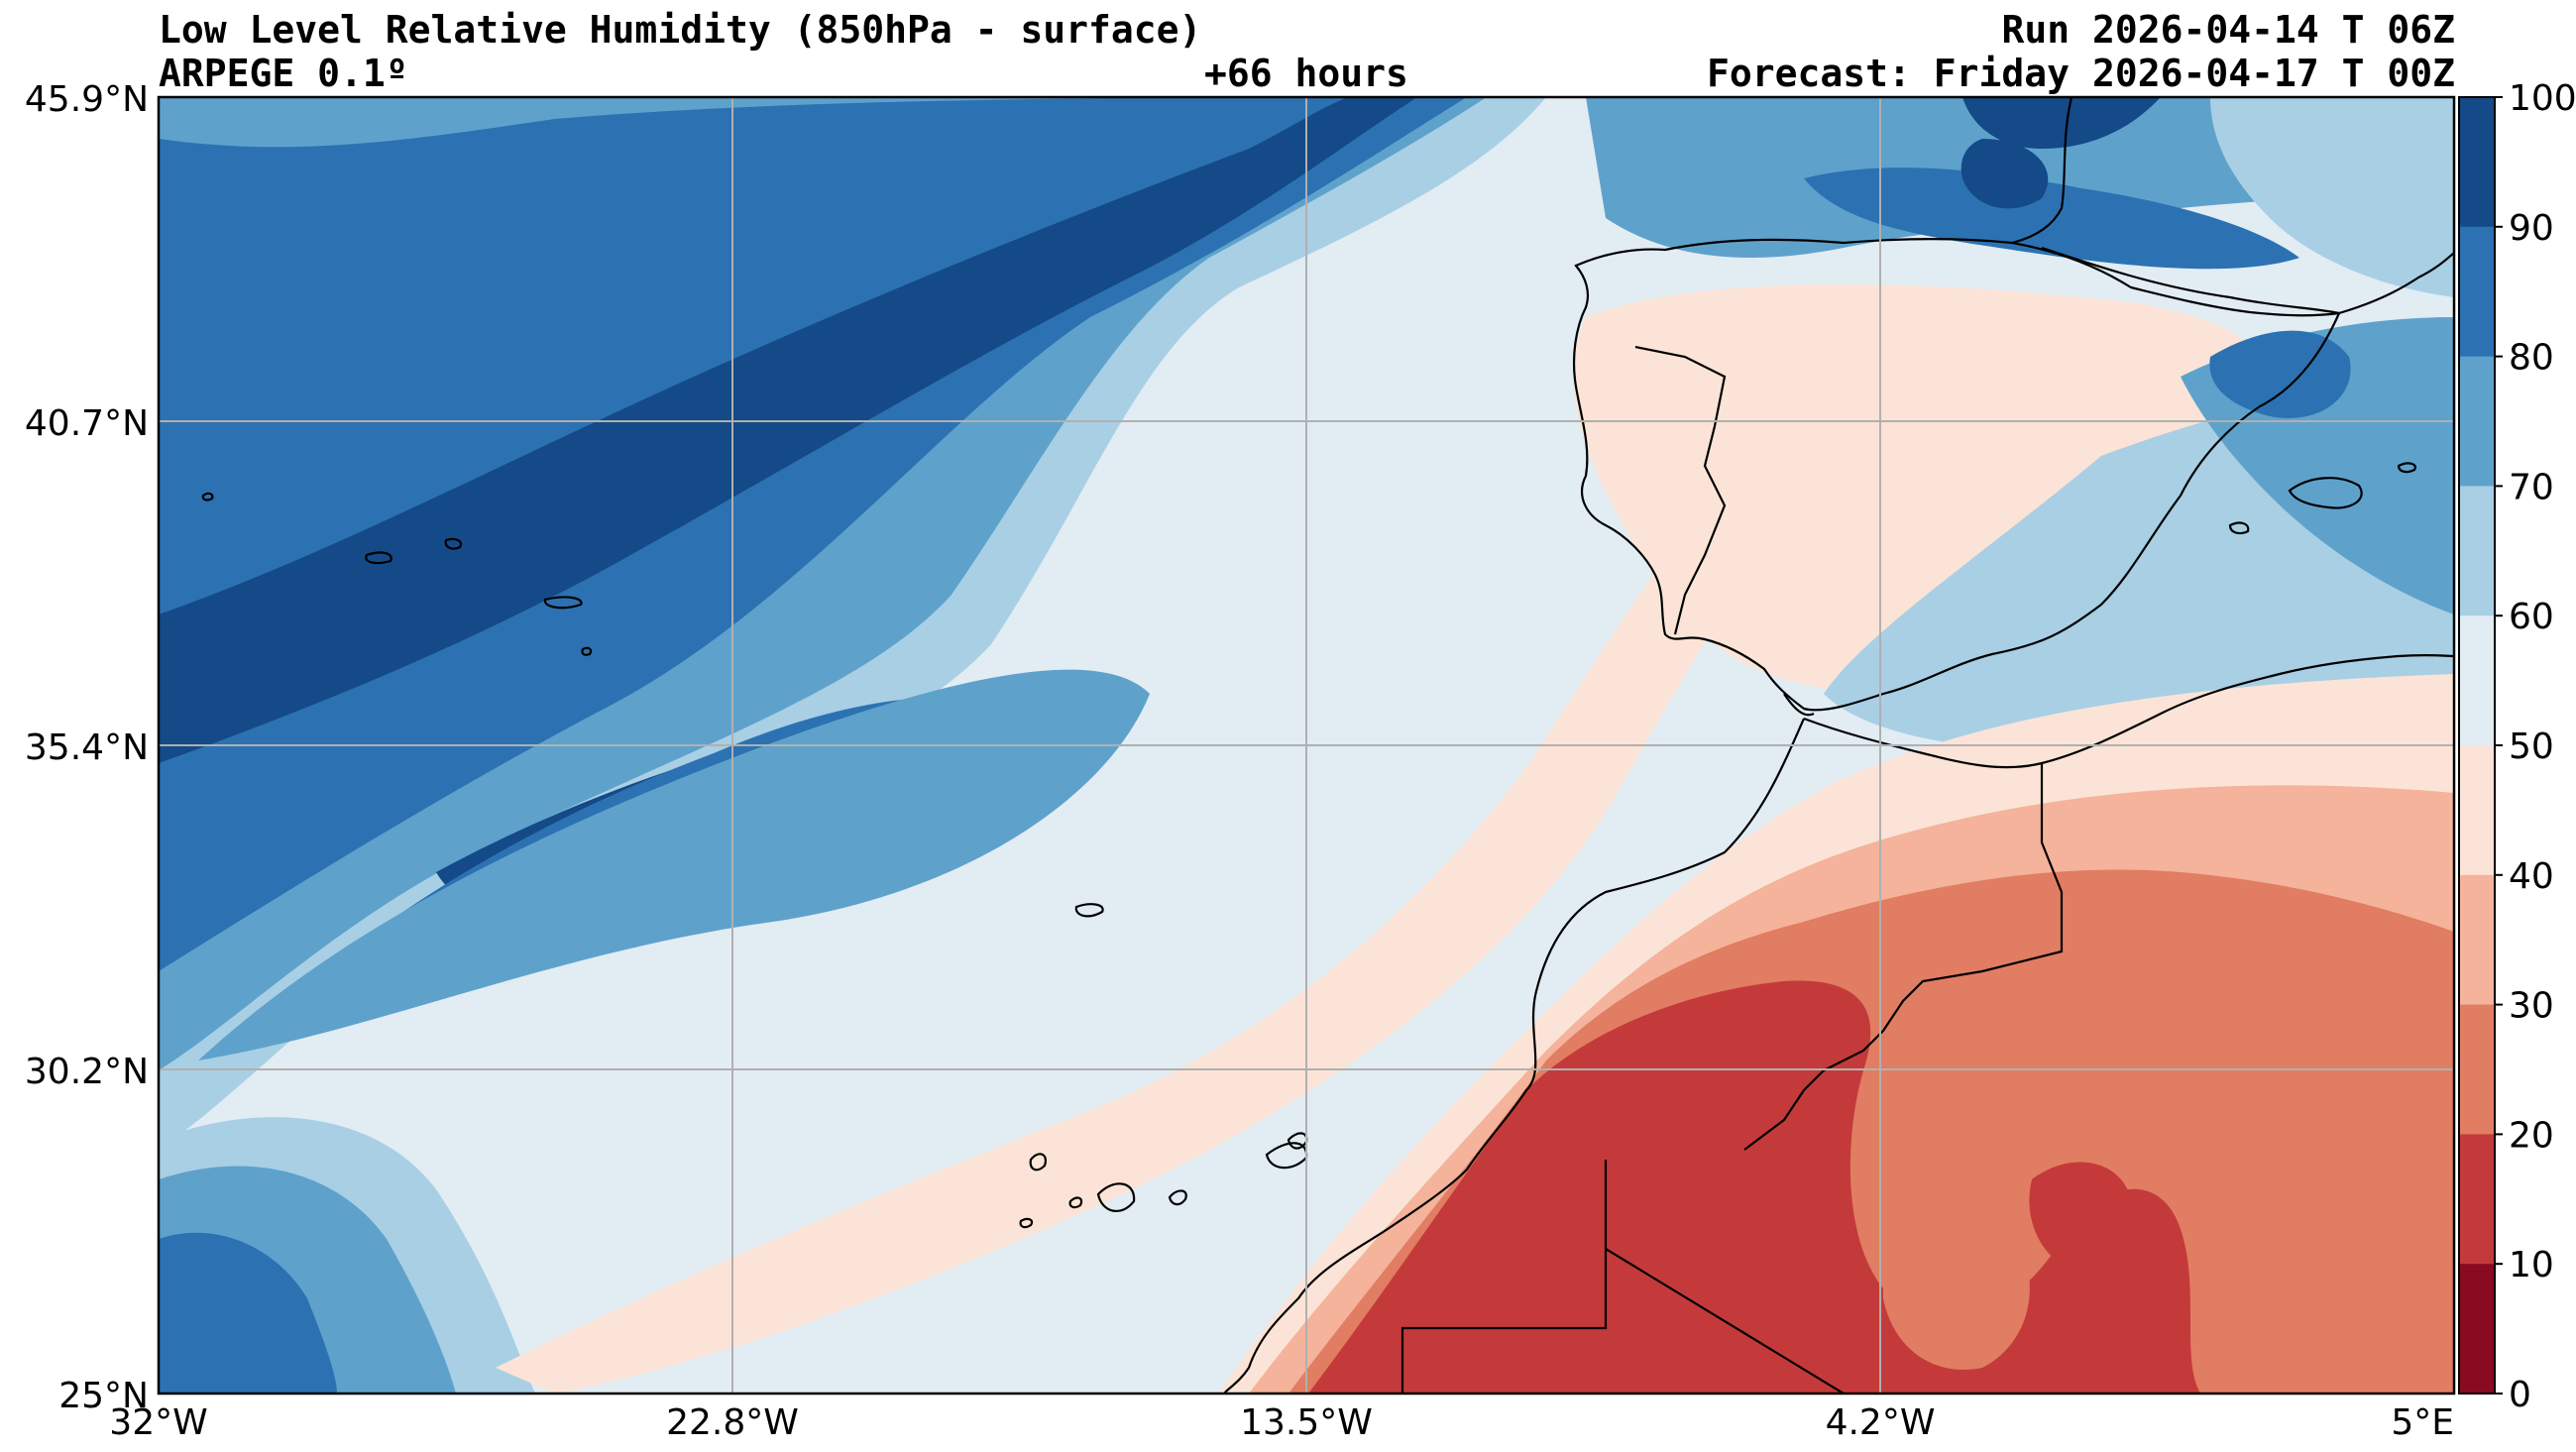 This screenshot has width=2576, height=1452. Describe the element at coordinates (87, 423) in the screenshot. I see `lat-tick-2: 40.7°N` at that location.